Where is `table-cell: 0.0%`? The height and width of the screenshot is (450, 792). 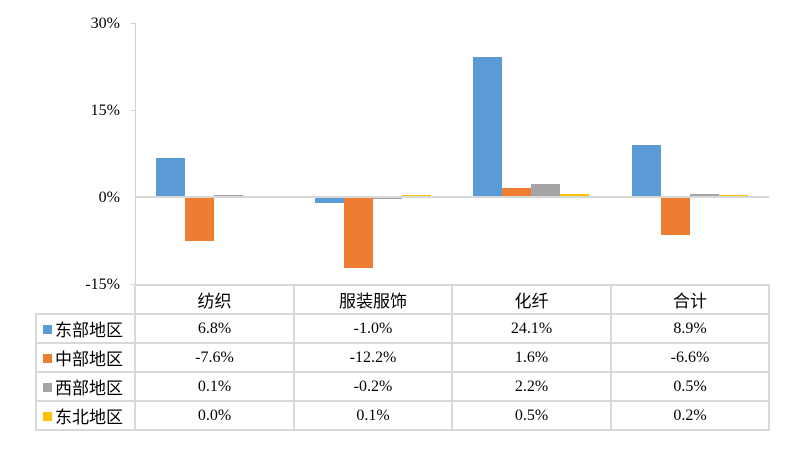 table-cell: 0.0% is located at coordinates (214, 415).